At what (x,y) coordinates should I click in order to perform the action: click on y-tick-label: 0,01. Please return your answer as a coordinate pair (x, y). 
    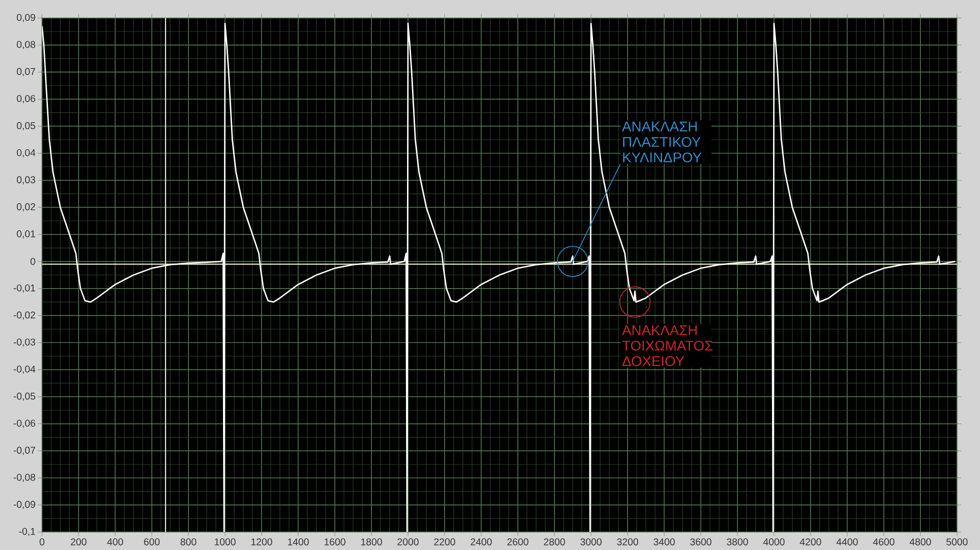
    Looking at the image, I should click on (26, 234).